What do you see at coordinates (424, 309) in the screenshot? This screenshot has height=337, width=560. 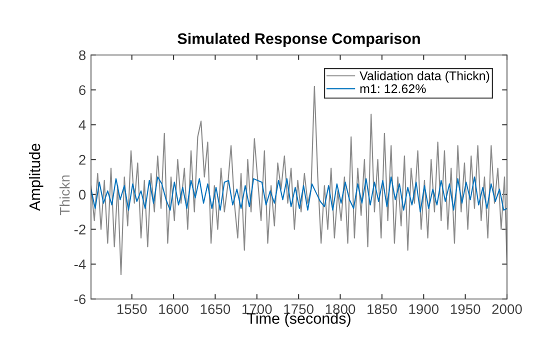 I see `x-tick-label: 1900` at bounding box center [424, 309].